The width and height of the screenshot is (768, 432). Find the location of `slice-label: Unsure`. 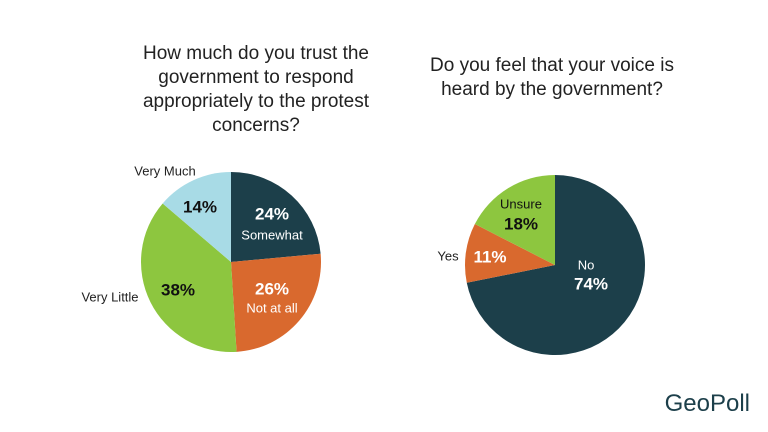

slice-label: Unsure is located at coordinates (521, 203).